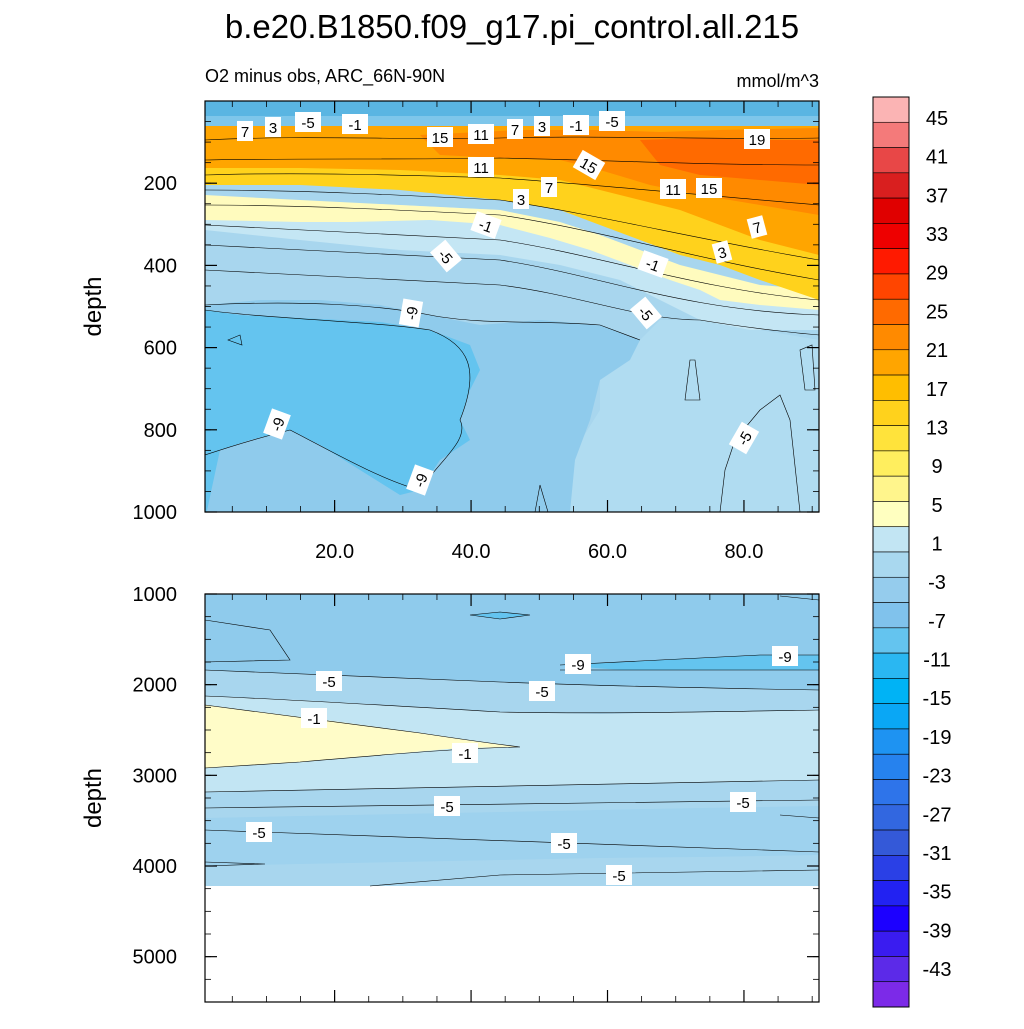 This screenshot has height=1029, width=1024. Describe the element at coordinates (937, 970) in the screenshot. I see `colorbar-label-22: -43` at that location.